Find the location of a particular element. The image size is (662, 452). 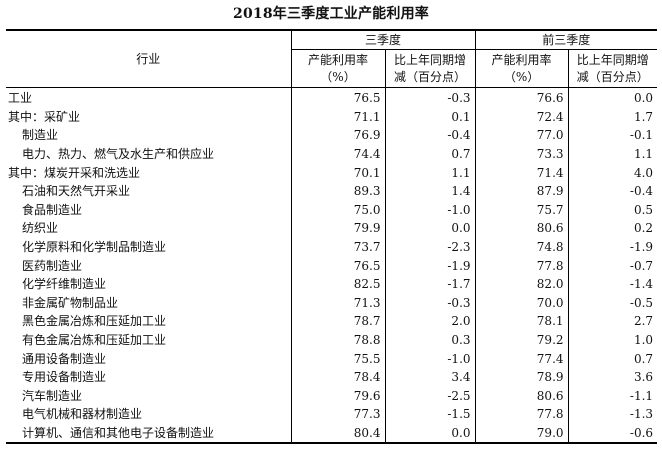

table-row: 电气机械和器材制造业 77.3 -1.5 77.8 -1.3 is located at coordinates (332, 414).